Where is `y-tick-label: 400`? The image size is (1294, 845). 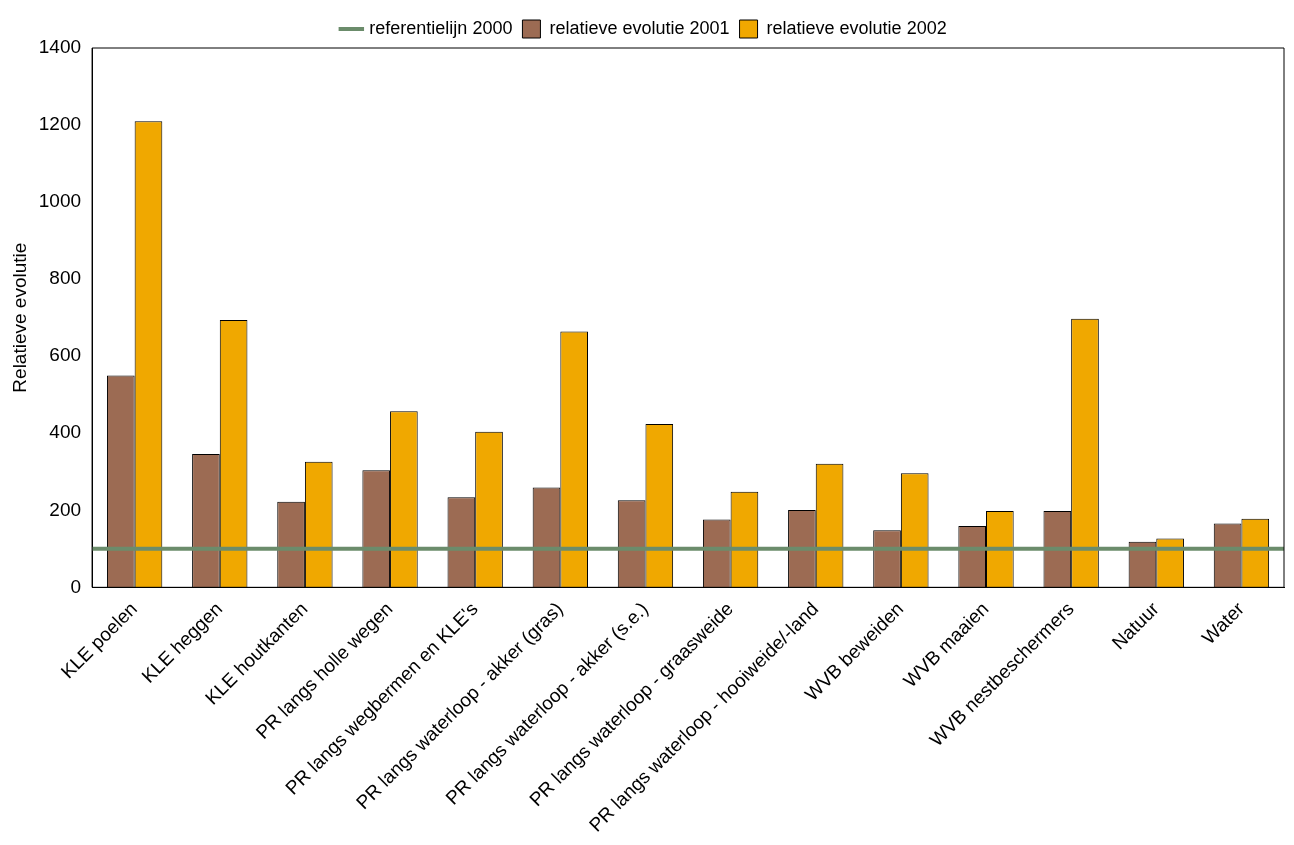 y-tick-label: 400 is located at coordinates (65, 432).